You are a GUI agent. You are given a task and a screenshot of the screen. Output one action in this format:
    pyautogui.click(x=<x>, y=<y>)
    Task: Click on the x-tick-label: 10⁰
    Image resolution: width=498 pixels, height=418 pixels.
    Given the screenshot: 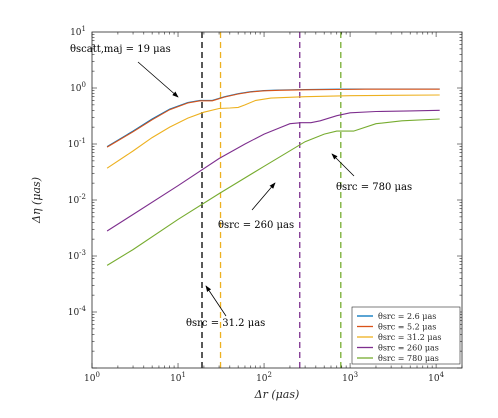 What is the action you would take?
    pyautogui.click(x=92, y=377)
    